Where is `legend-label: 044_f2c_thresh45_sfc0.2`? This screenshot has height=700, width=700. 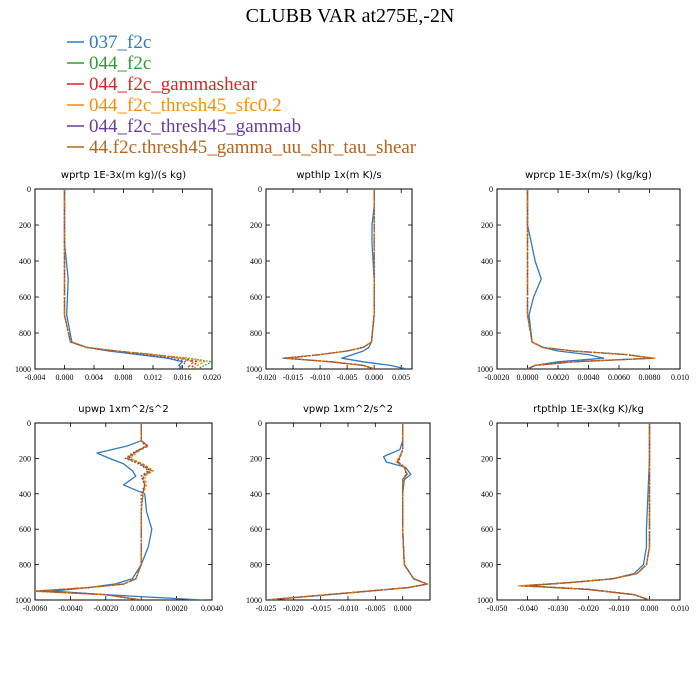 legend-label: 044_f2c_thresh45_sfc0.2 is located at coordinates (185, 105).